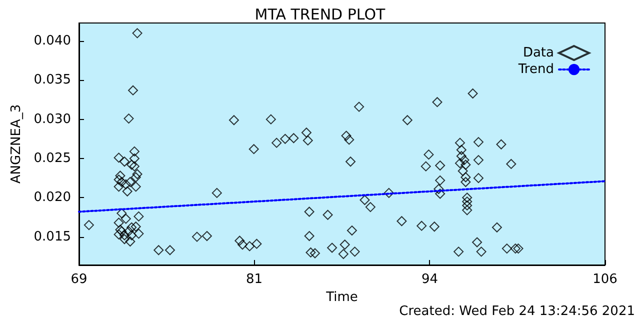 The image size is (640, 320). What do you see at coordinates (254, 279) in the screenshot?
I see `x-tick-label: 81` at bounding box center [254, 279].